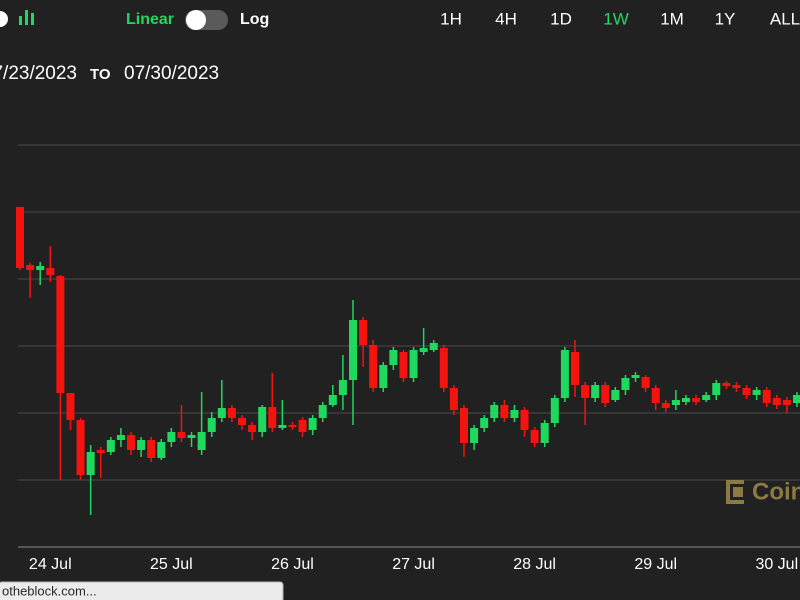 Image resolution: width=800 pixels, height=600 pixels. Describe the element at coordinates (38, 73) in the screenshot. I see `date-from: 07/23/2023` at that location.